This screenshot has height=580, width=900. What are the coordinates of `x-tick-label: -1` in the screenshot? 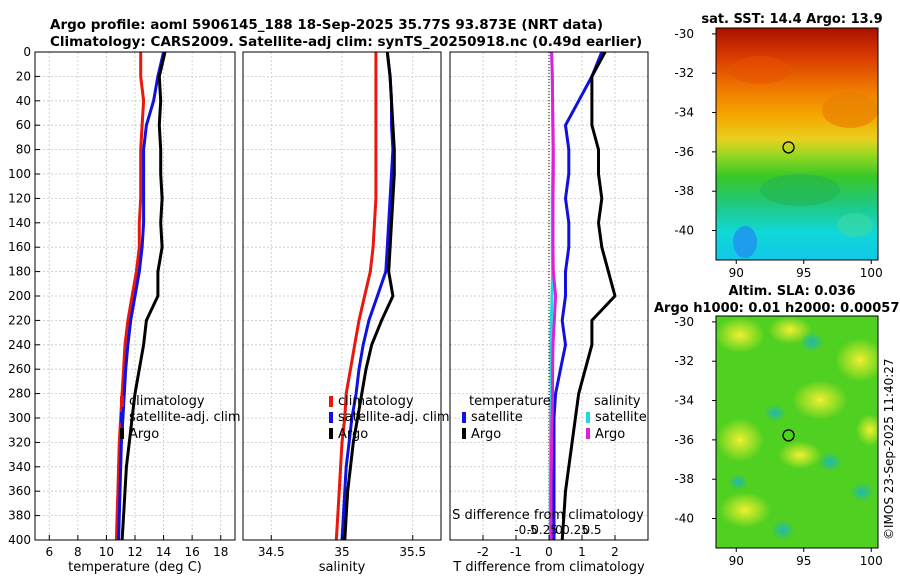 It's located at (516, 552).